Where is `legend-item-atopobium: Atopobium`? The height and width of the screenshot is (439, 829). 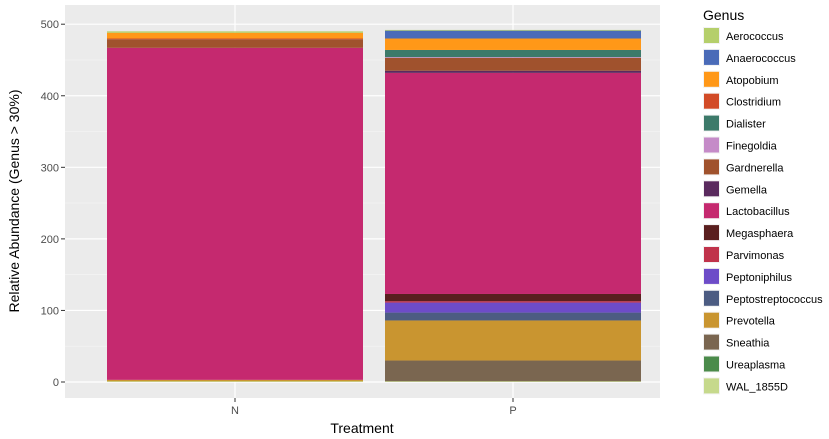
legend-item-atopobium: Atopobium is located at coordinates (741, 79).